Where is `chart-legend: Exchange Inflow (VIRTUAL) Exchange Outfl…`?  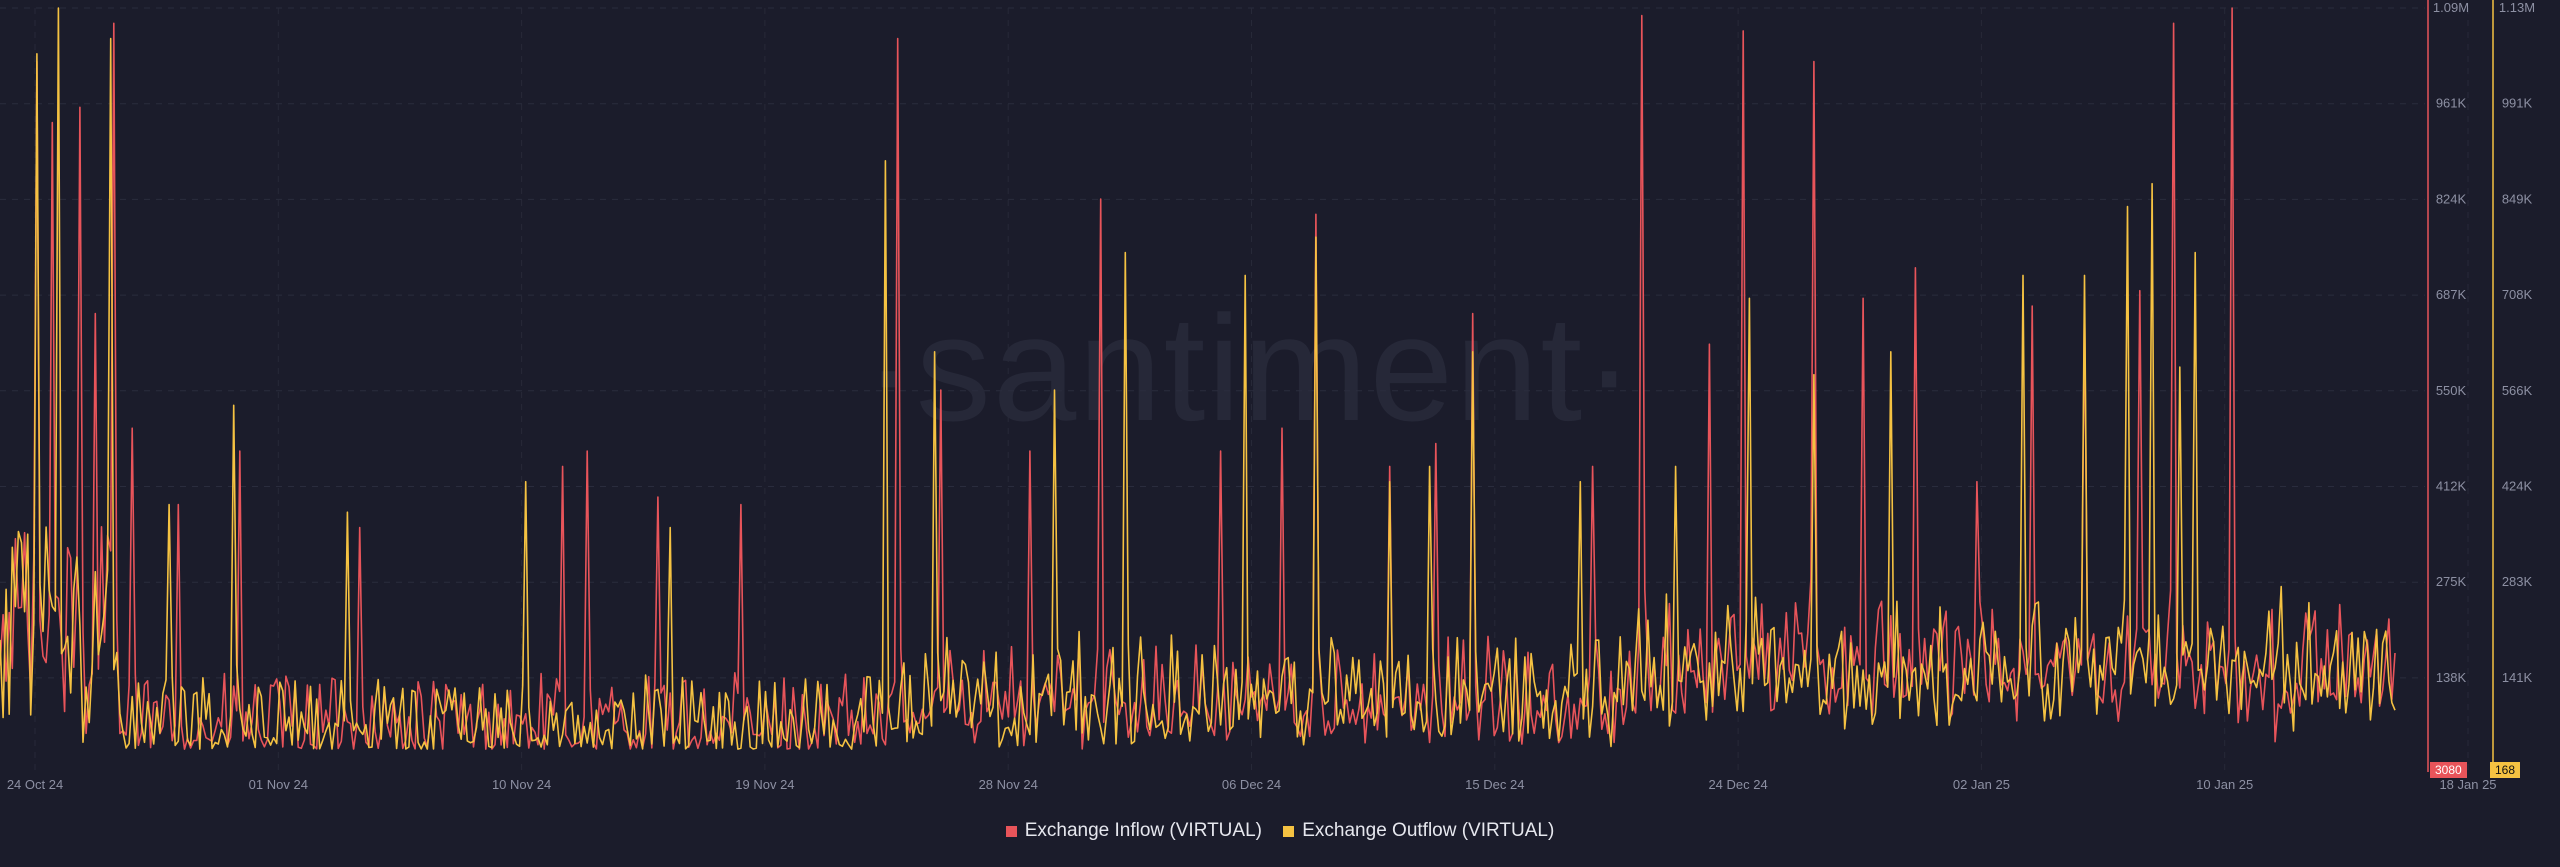 chart-legend: Exchange Inflow (VIRTUAL) Exchange Outfl… is located at coordinates (1280, 831).